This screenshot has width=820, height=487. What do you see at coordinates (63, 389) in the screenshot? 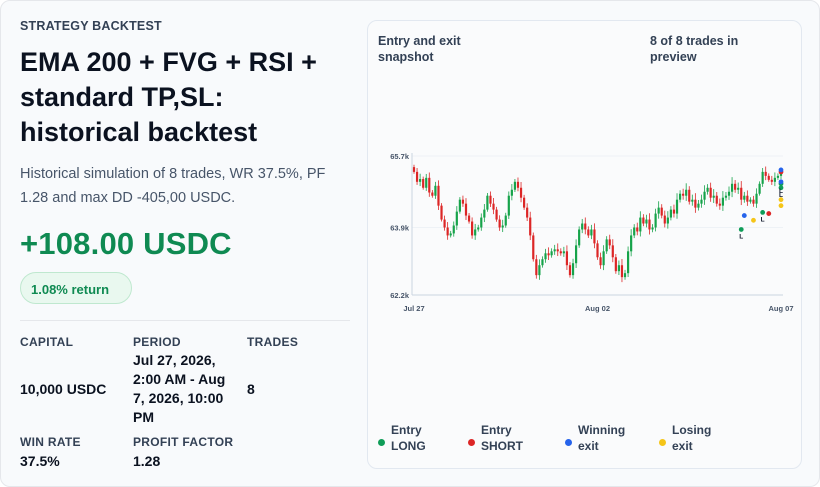
I see `capital-value: 10,000 USDC` at bounding box center [63, 389].